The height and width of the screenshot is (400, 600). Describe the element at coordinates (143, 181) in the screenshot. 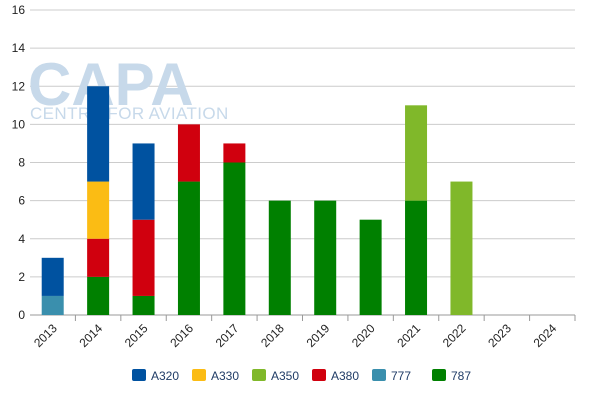

I see `bar-a320-2015` at that location.